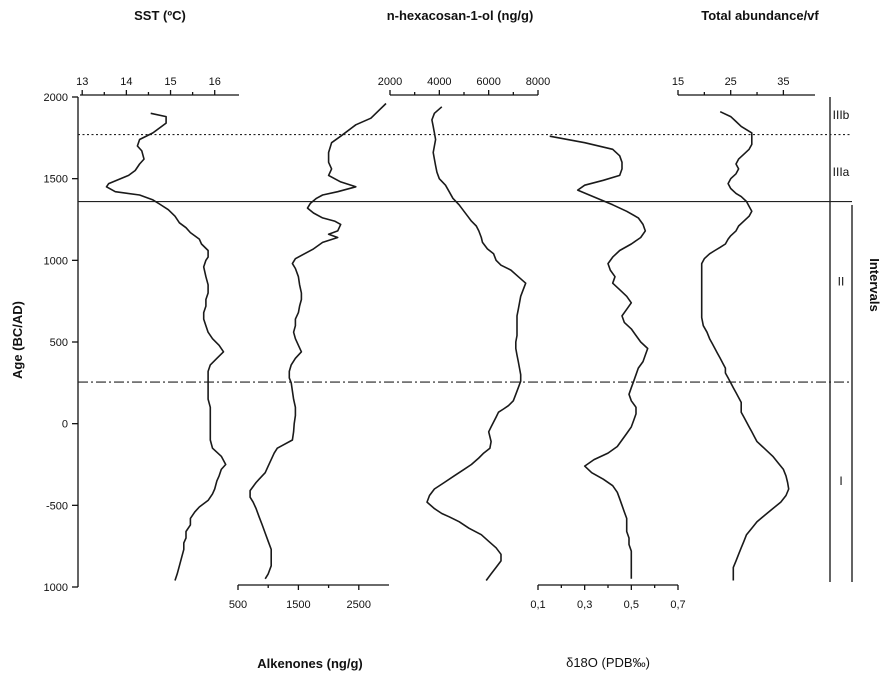 The height and width of the screenshot is (677, 881). Describe the element at coordinates (608, 662) in the screenshot. I see `d18o-title: δ18O (PDB‰)` at that location.